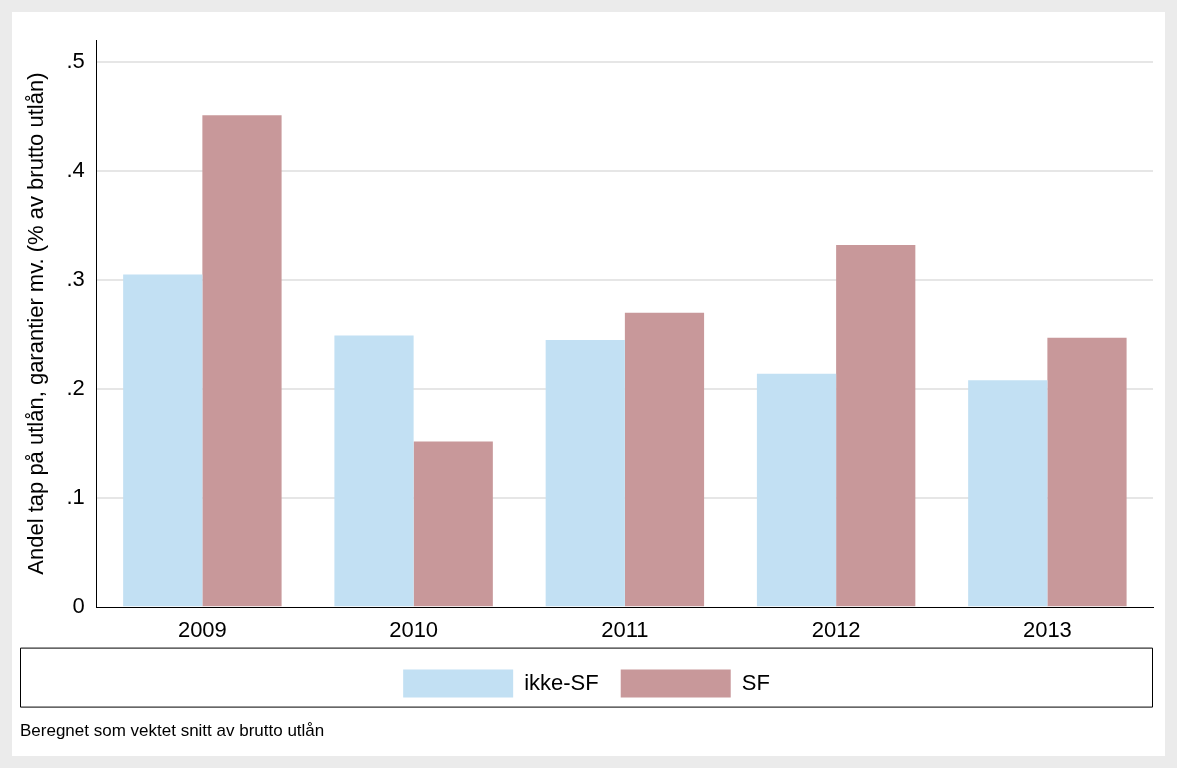  What do you see at coordinates (414, 630) in the screenshot?
I see `x-tick-label: 2010` at bounding box center [414, 630].